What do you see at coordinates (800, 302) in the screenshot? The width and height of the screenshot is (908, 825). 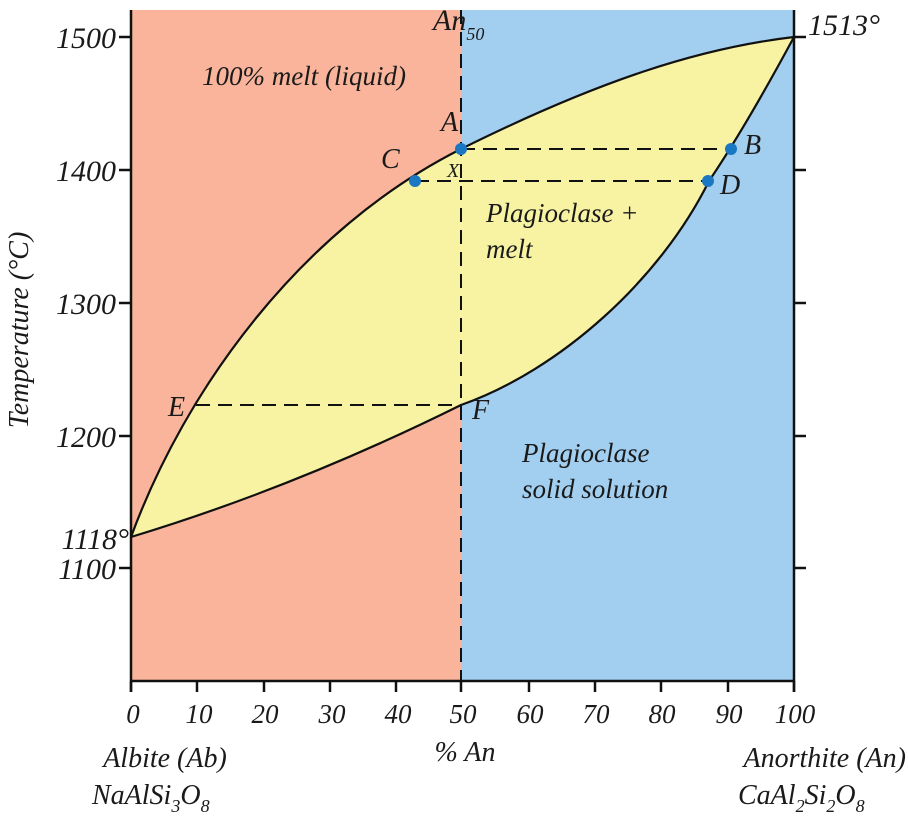 I see `y-ticks-right` at bounding box center [800, 302].